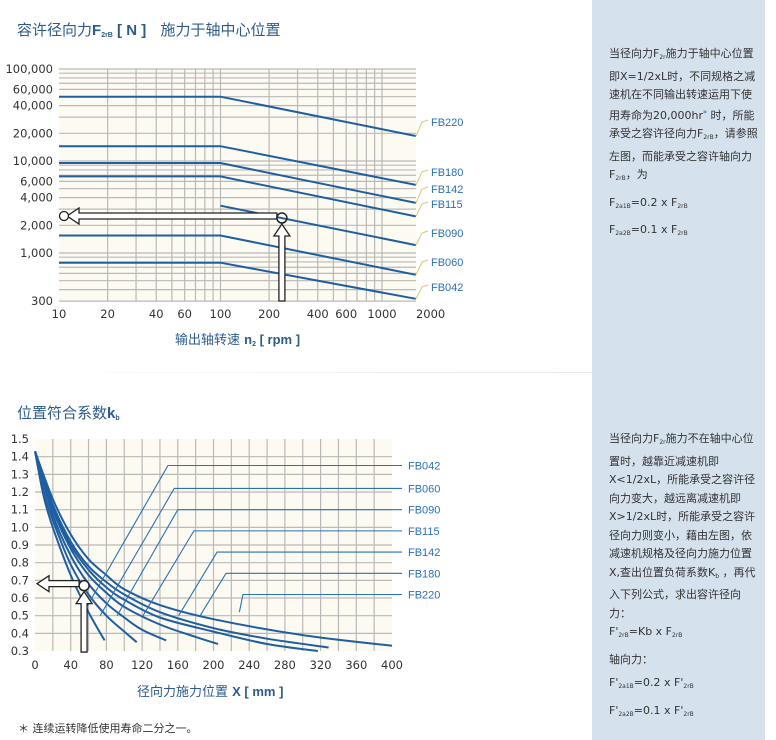 The image size is (776, 740). What do you see at coordinates (614, 710) in the screenshot?
I see `text-segment: F'` at bounding box center [614, 710].